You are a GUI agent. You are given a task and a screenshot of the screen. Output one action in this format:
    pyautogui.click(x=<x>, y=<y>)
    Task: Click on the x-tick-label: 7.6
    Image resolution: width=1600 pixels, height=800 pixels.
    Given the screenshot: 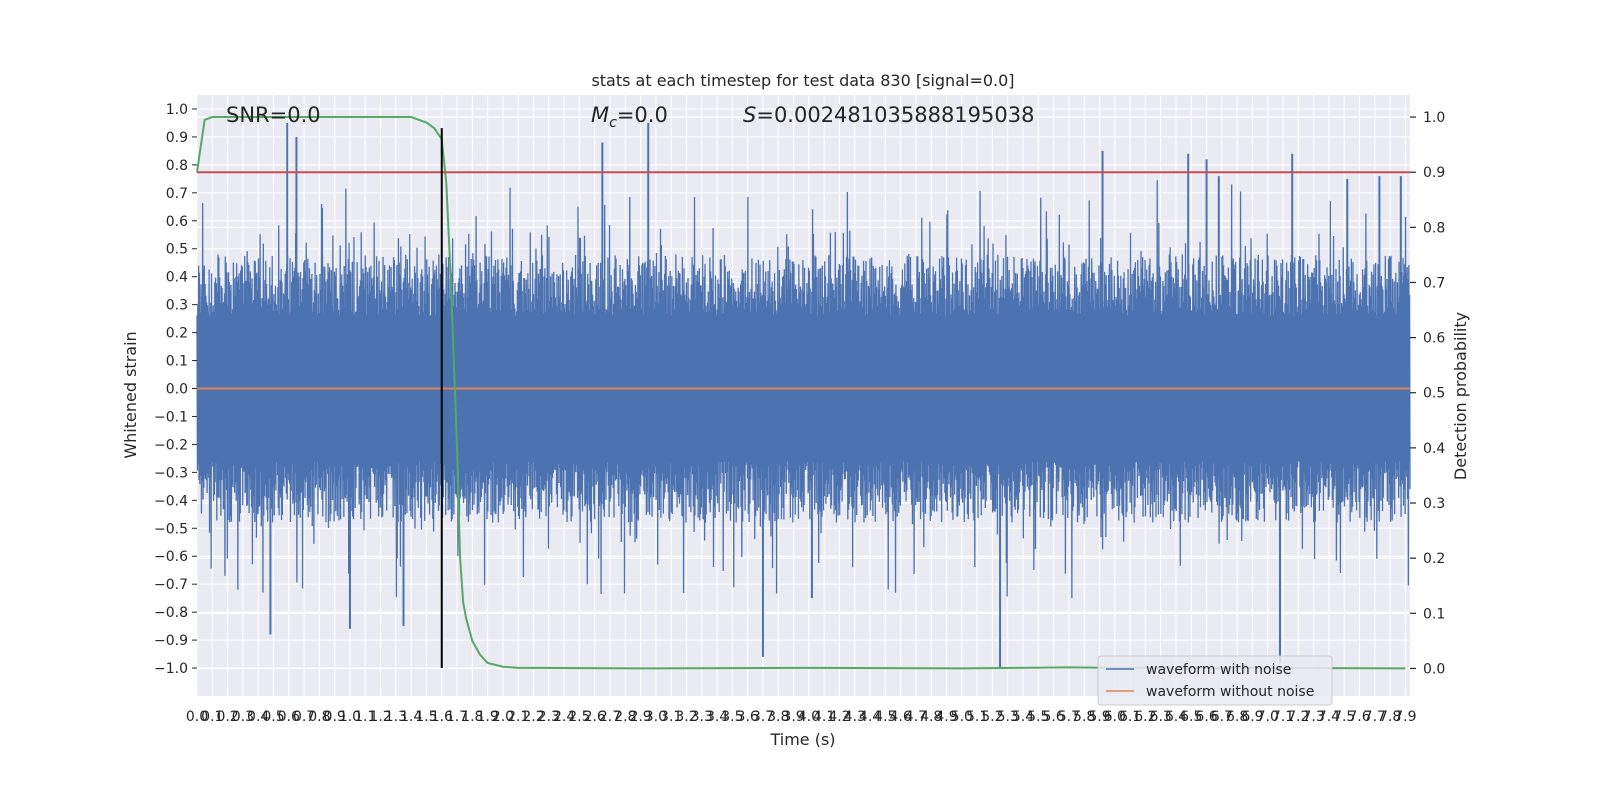 What is the action you would take?
    pyautogui.click(x=1359, y=717)
    